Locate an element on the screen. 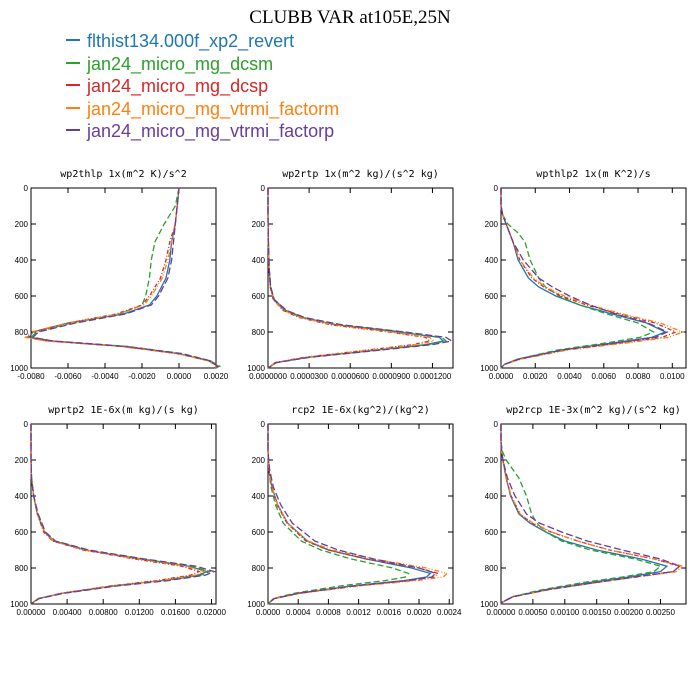 Image resolution: width=700 pixels, height=700 pixels. legend-label: jan24_micro_mg_dcsm is located at coordinates (180, 63).